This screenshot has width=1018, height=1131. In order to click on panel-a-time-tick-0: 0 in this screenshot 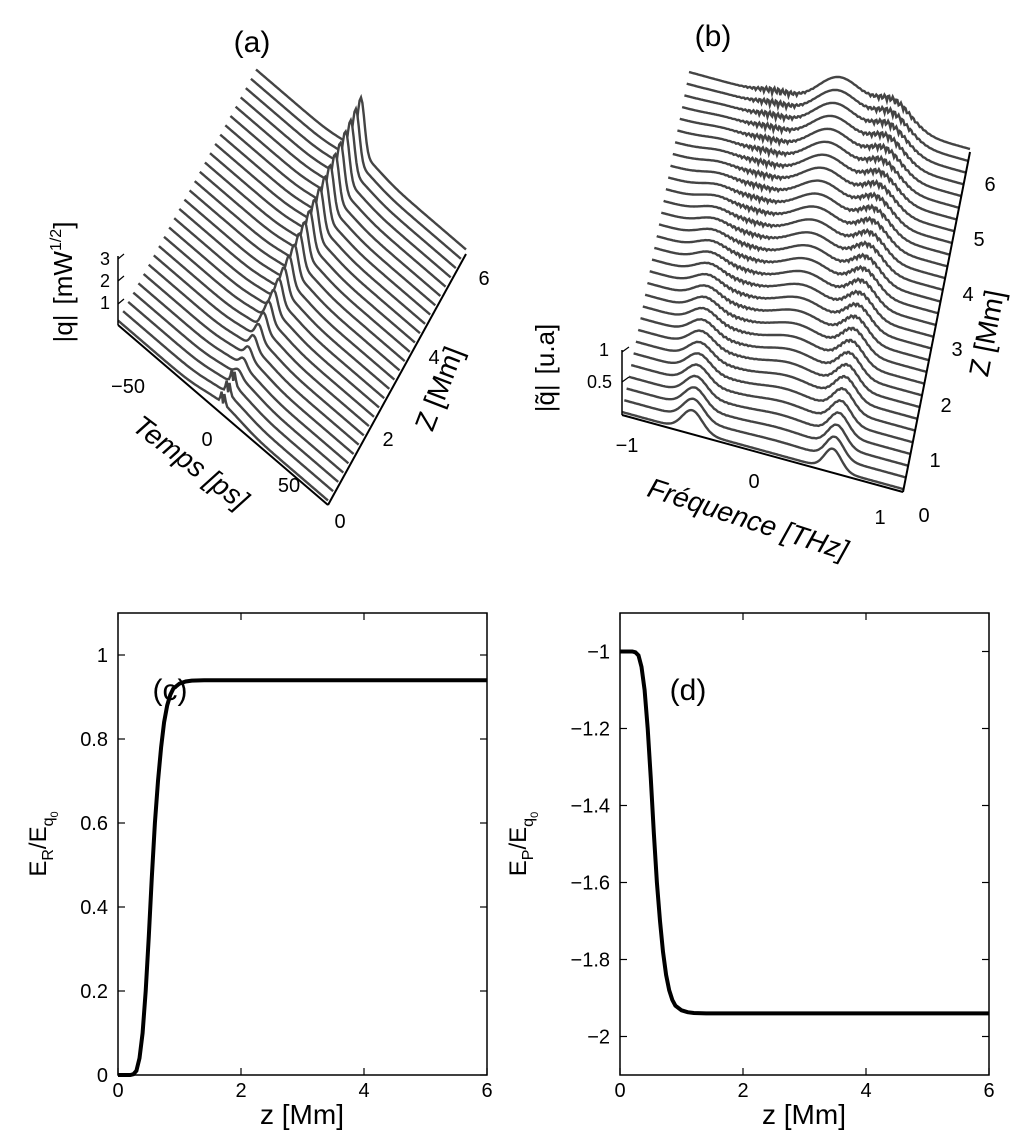, I will do `click(206, 440)`.